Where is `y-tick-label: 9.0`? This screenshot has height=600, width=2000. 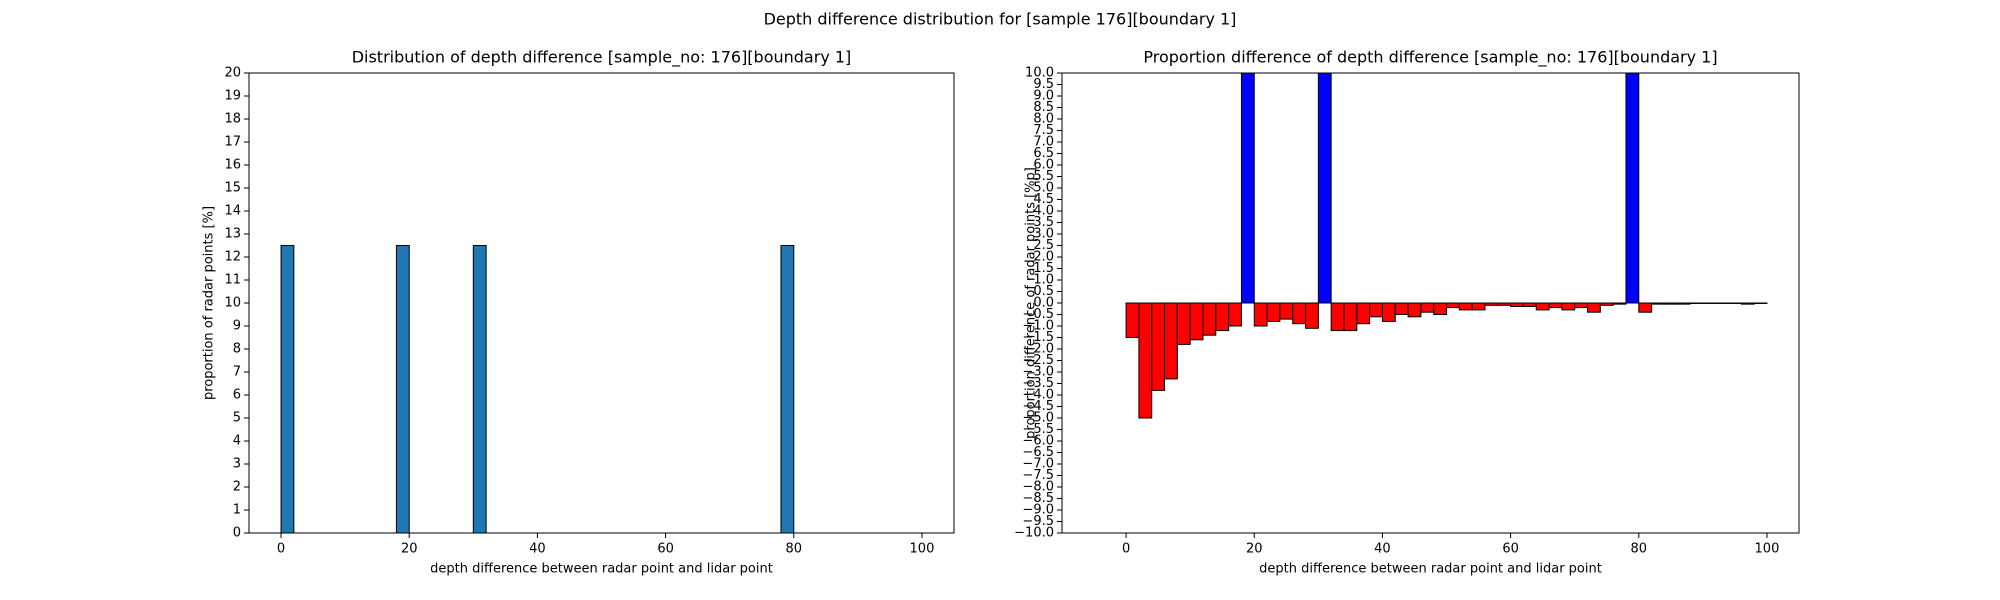 y-tick-label: 9.0 is located at coordinates (1043, 96).